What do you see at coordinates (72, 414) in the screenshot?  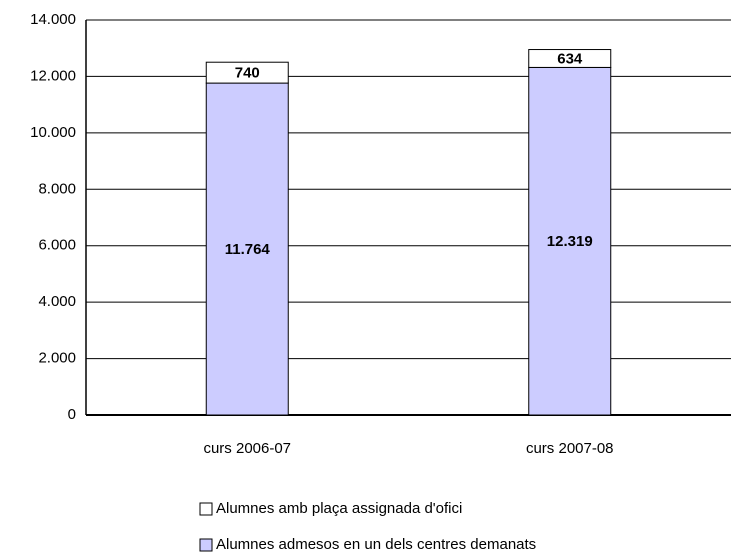 I see `y-tick-label: 0` at bounding box center [72, 414].